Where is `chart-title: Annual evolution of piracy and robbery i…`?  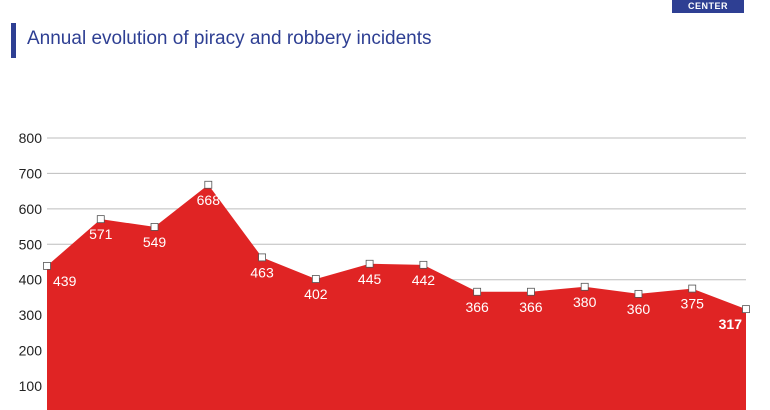 chart-title: Annual evolution of piracy and robbery i… is located at coordinates (229, 38).